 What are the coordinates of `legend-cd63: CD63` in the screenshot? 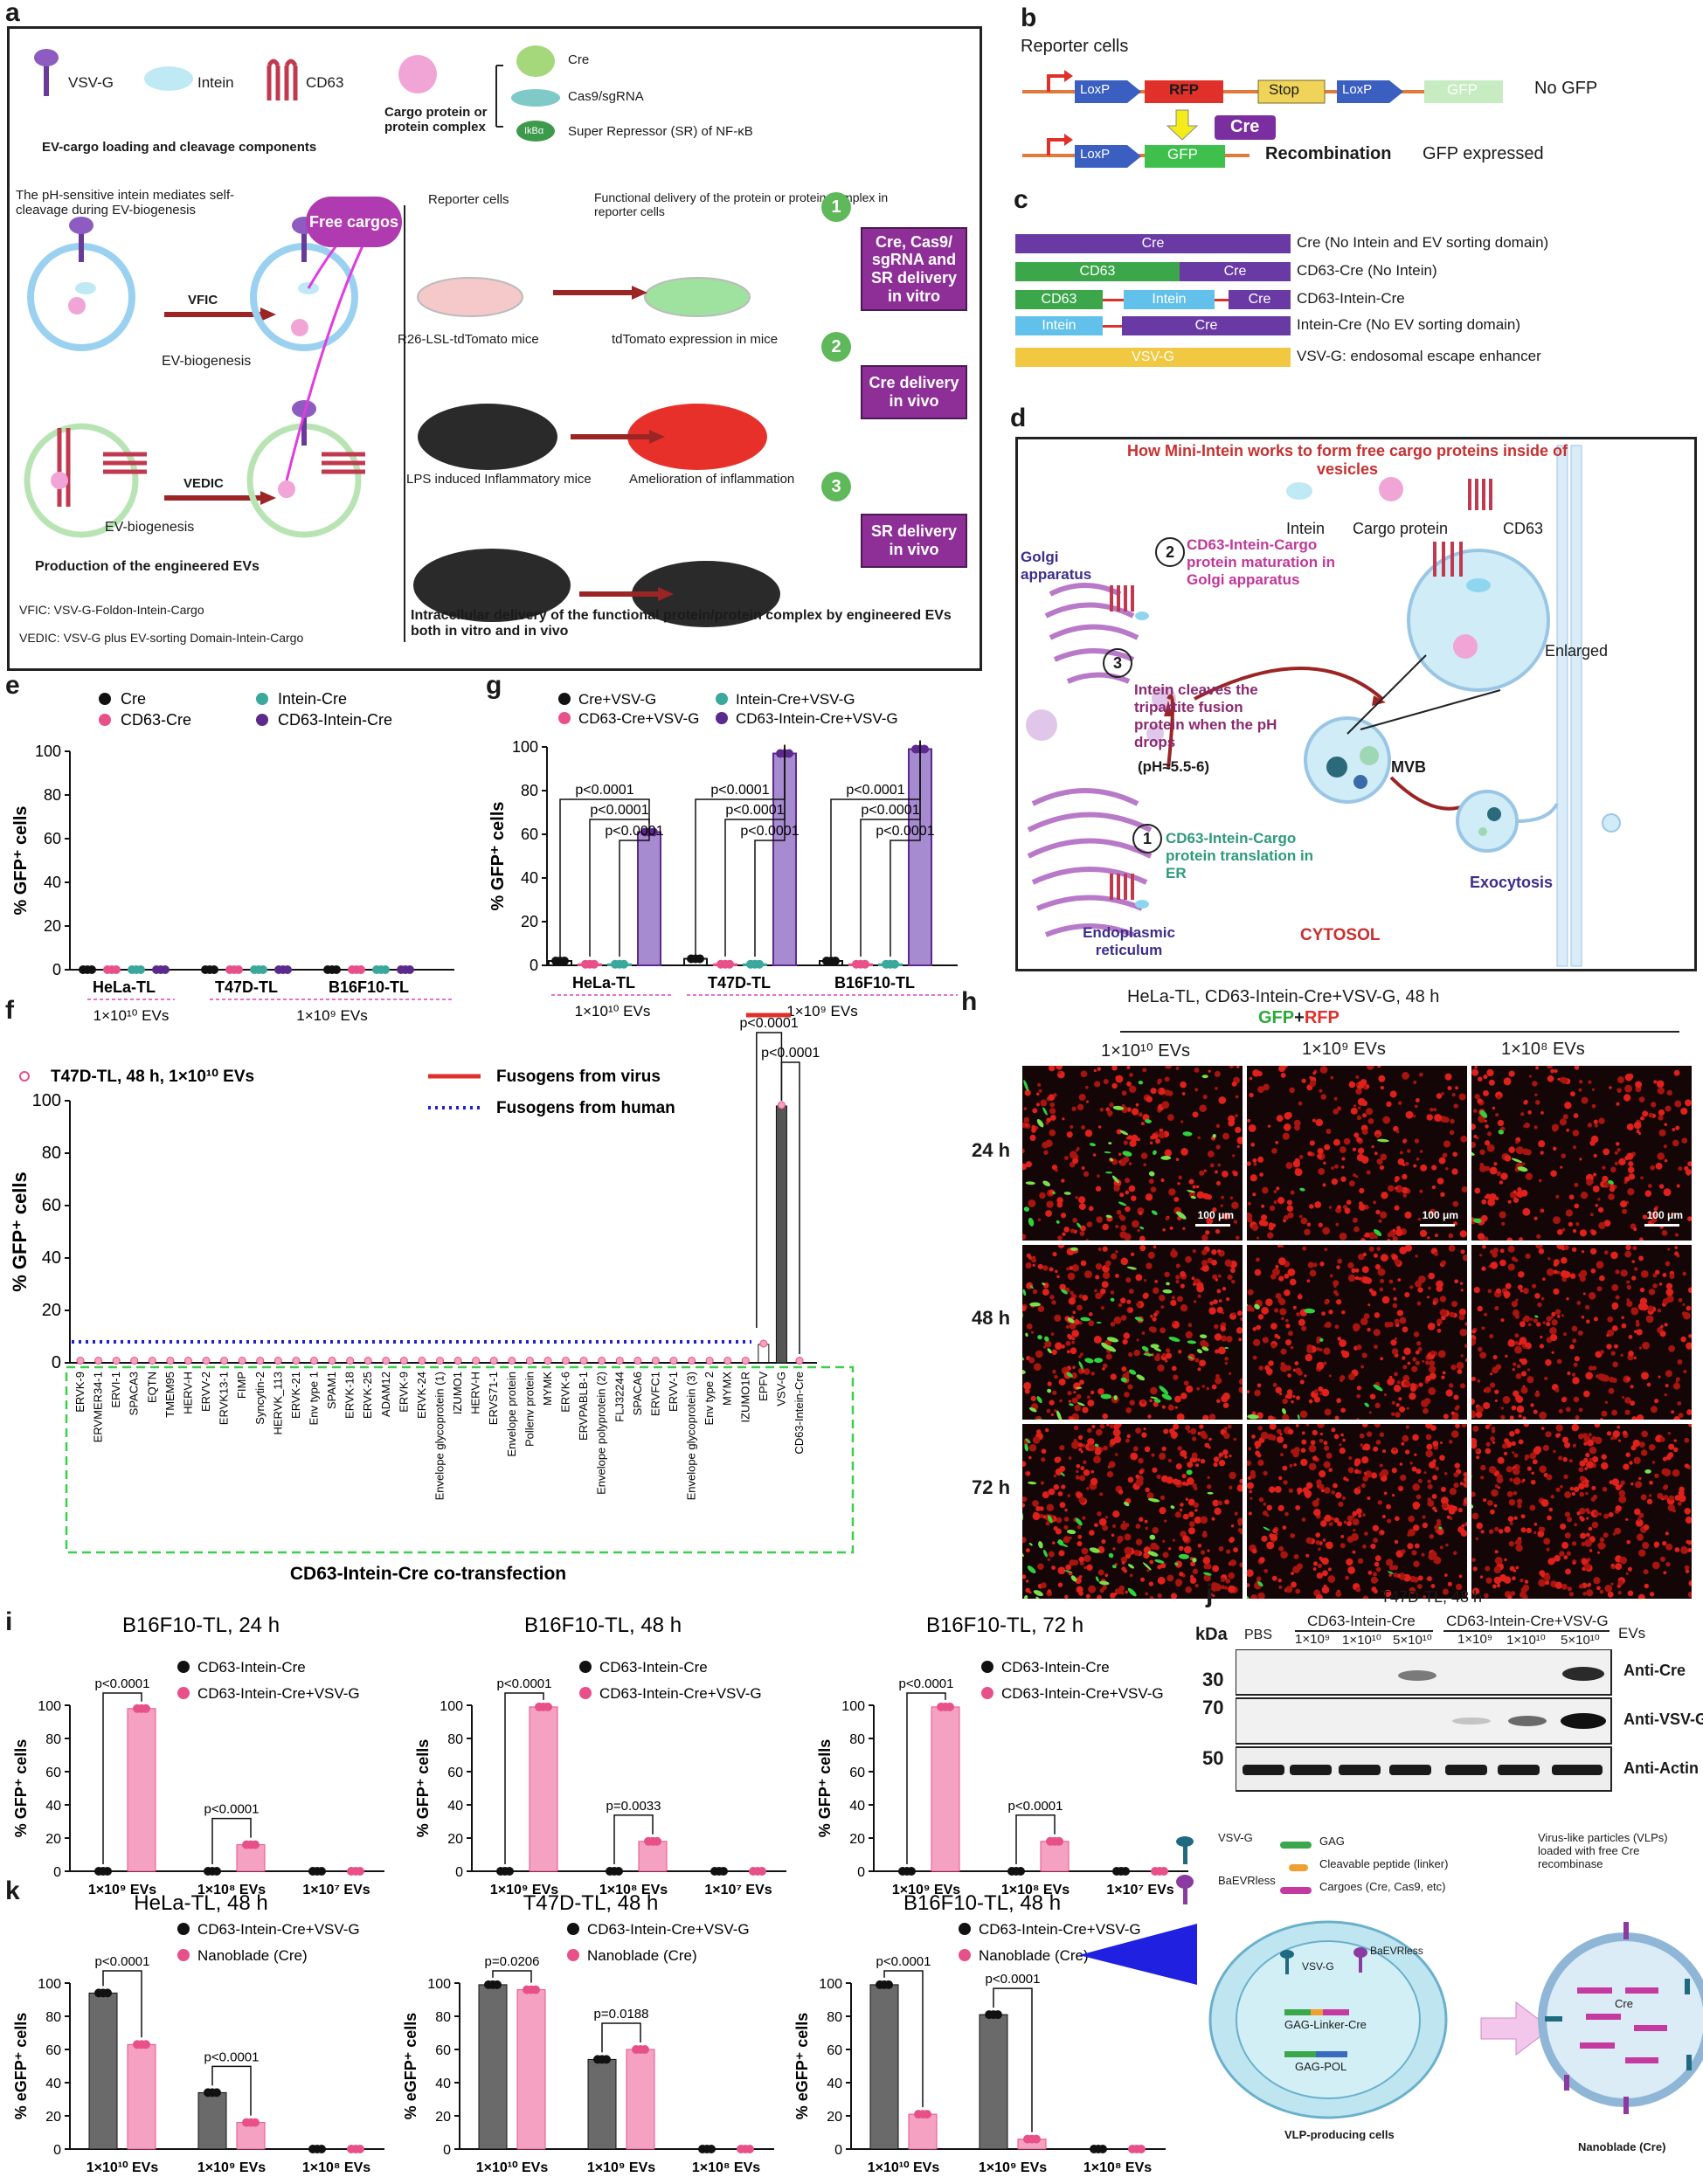 It's located at (325, 82).